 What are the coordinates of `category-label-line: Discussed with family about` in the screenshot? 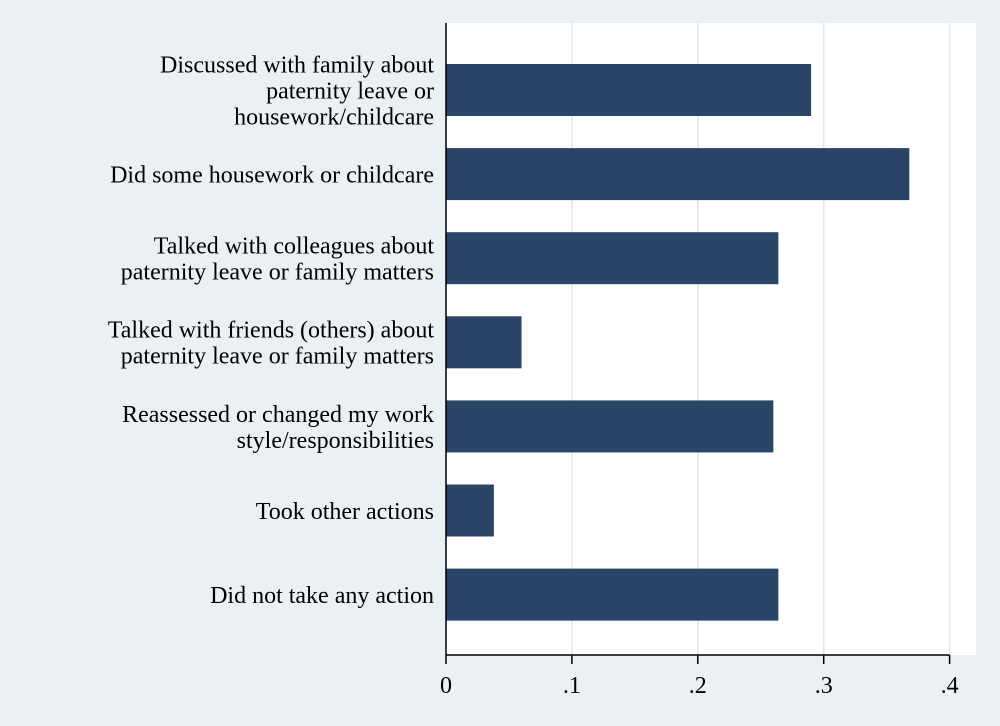 It's located at (297, 65).